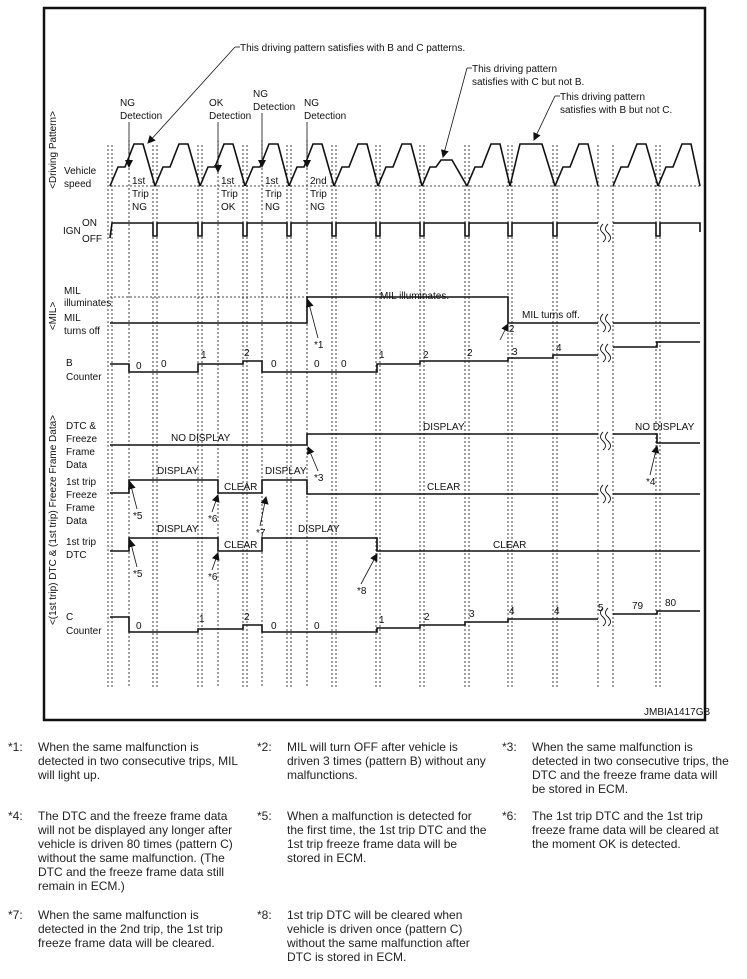 The width and height of the screenshot is (747, 979). Describe the element at coordinates (15, 816) in the screenshot. I see `footnote-number: *4:` at that location.